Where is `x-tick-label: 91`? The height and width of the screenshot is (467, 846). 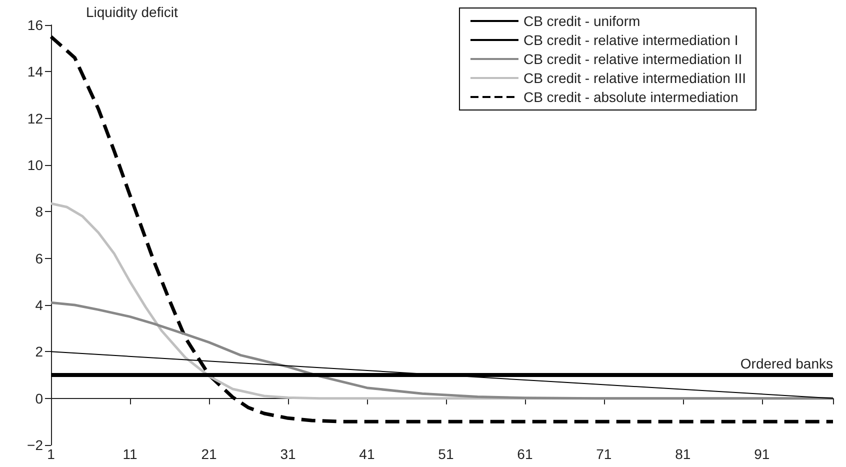
x-tick-label: 91 is located at coordinates (762, 454).